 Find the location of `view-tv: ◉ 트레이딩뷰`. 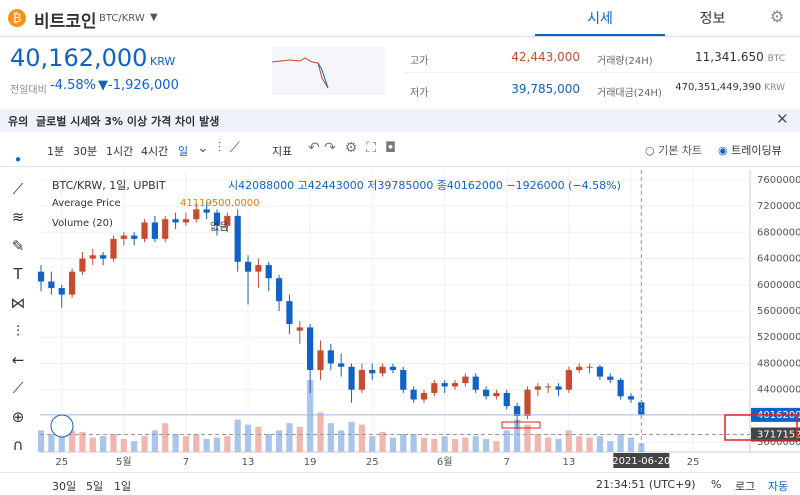

view-tv: ◉ 트레이딩뷰 is located at coordinates (750, 150).